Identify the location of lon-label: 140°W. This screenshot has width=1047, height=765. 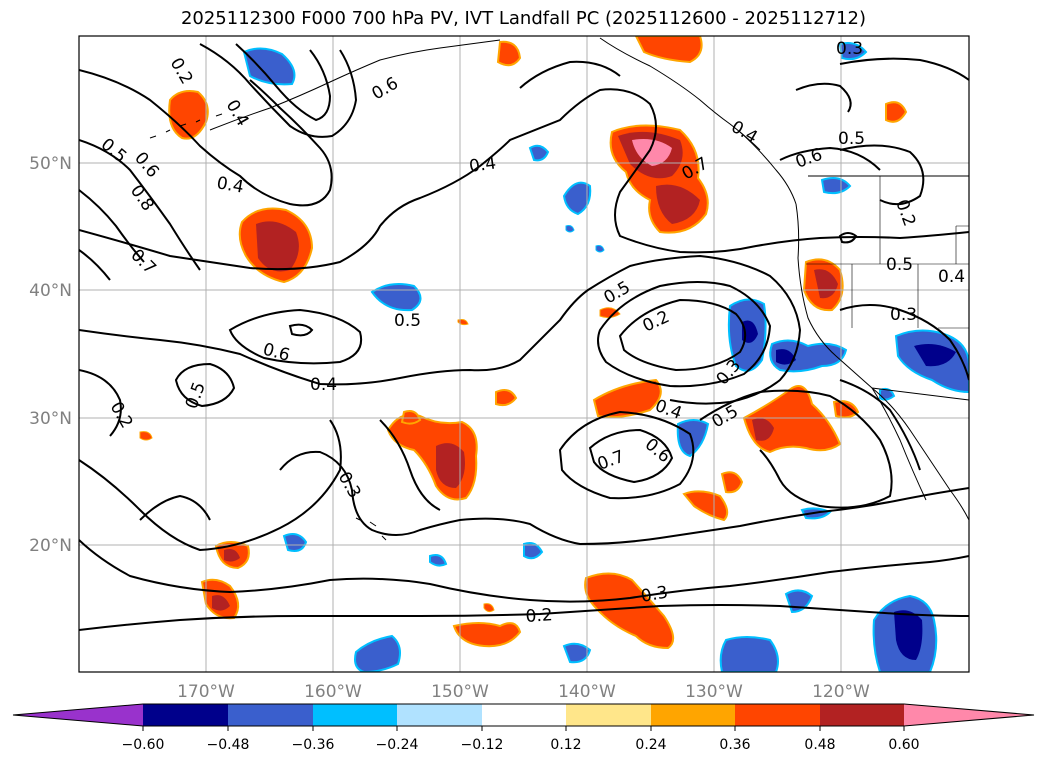
(587, 692).